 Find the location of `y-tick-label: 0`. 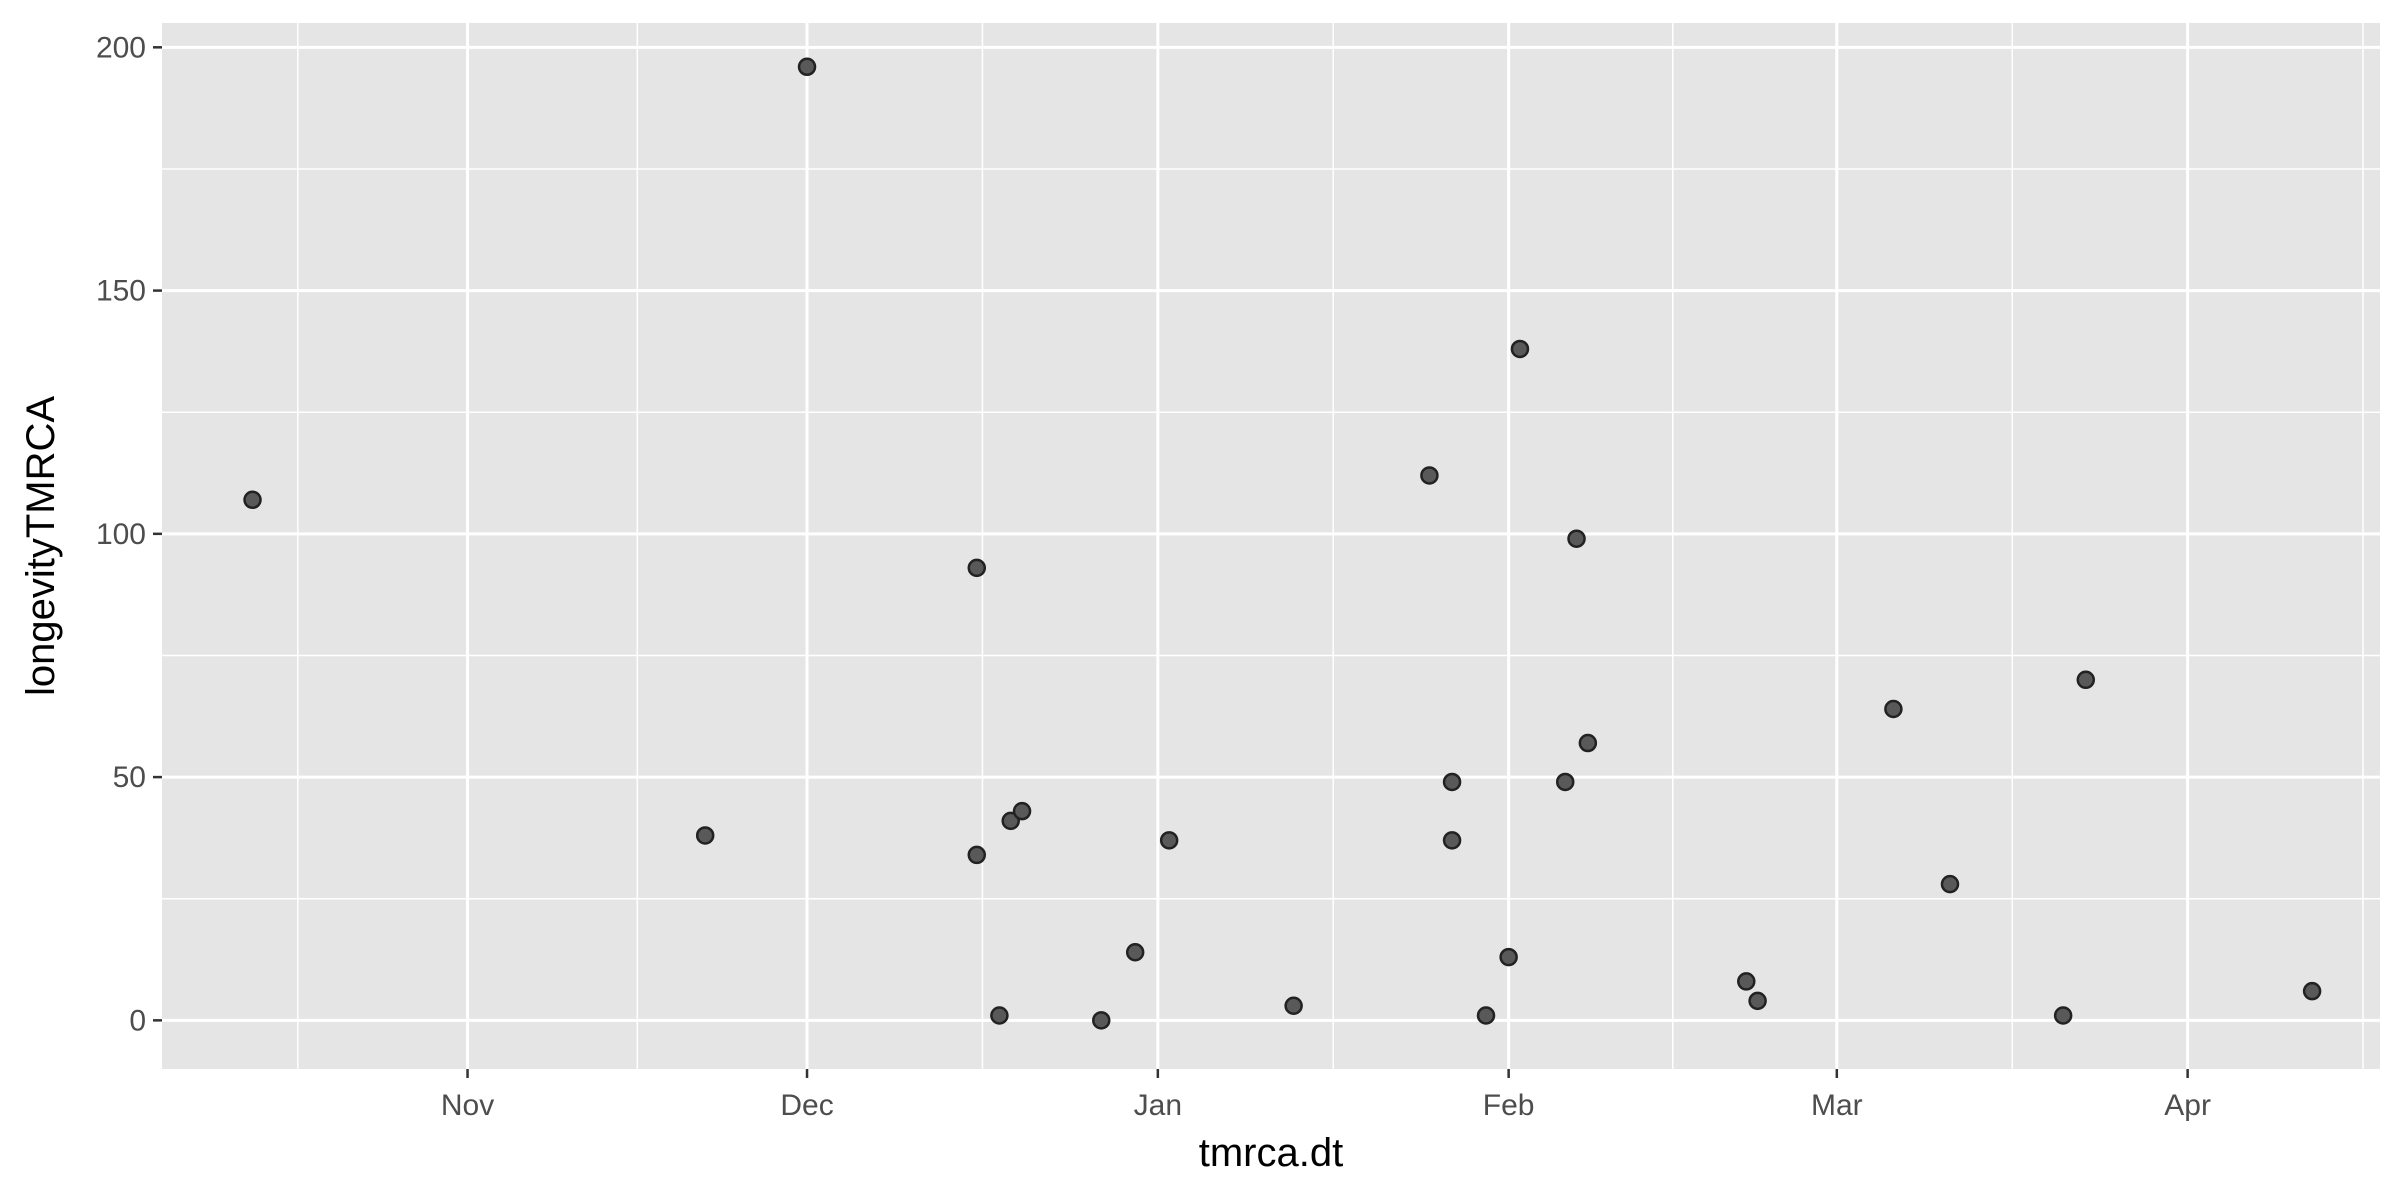

y-tick-label: 0 is located at coordinates (137, 1020).